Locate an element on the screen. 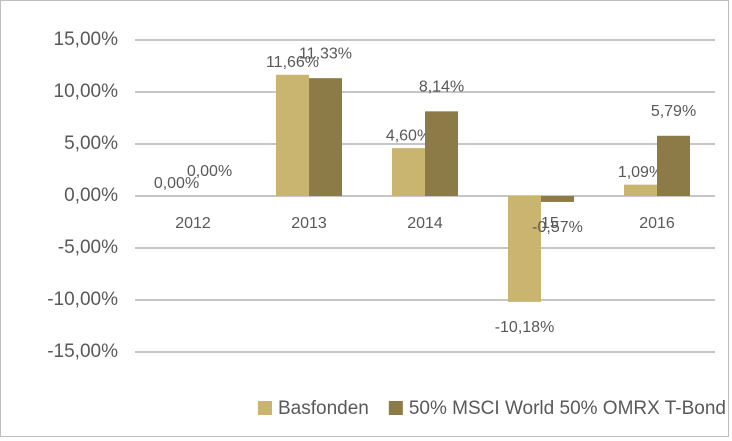 This screenshot has width=732, height=441. y-tick-label: 0,00% is located at coordinates (91, 195).